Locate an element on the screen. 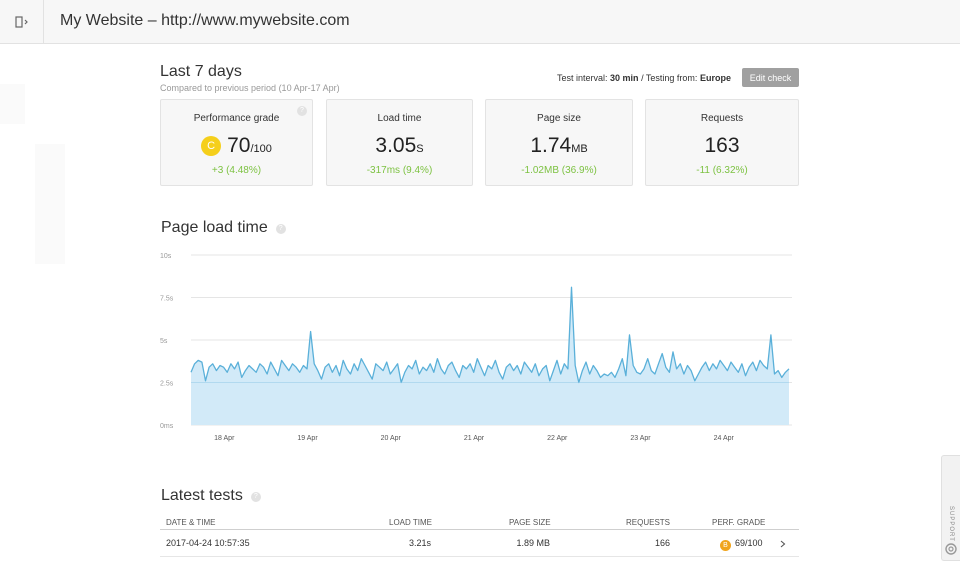  period-title: Last 7 days is located at coordinates (201, 71).